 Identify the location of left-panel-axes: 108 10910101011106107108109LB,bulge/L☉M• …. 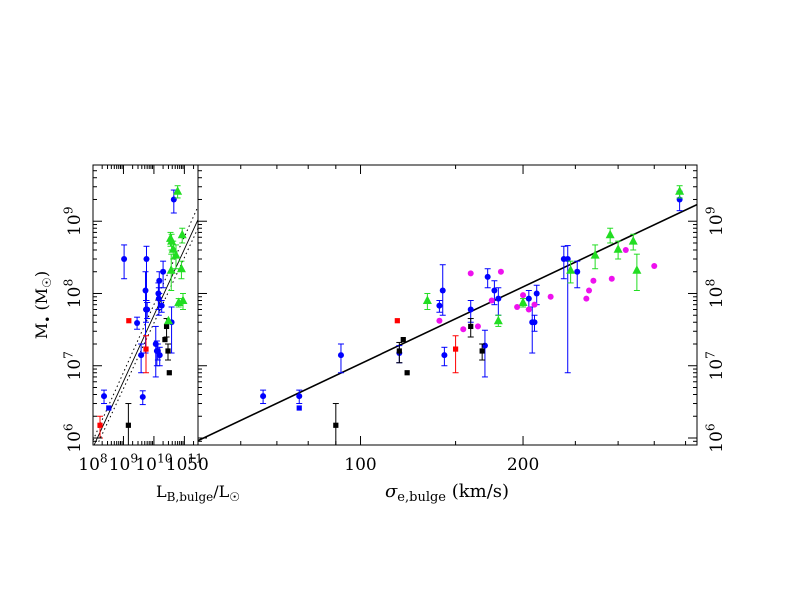
(136, 334).